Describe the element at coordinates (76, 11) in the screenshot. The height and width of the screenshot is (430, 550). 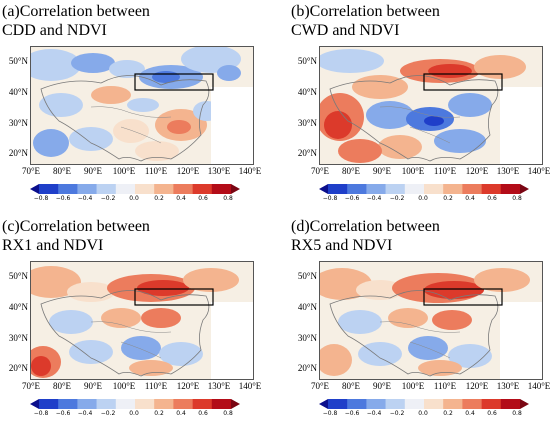
I see `title-line-1: (a)Correlation between` at that location.